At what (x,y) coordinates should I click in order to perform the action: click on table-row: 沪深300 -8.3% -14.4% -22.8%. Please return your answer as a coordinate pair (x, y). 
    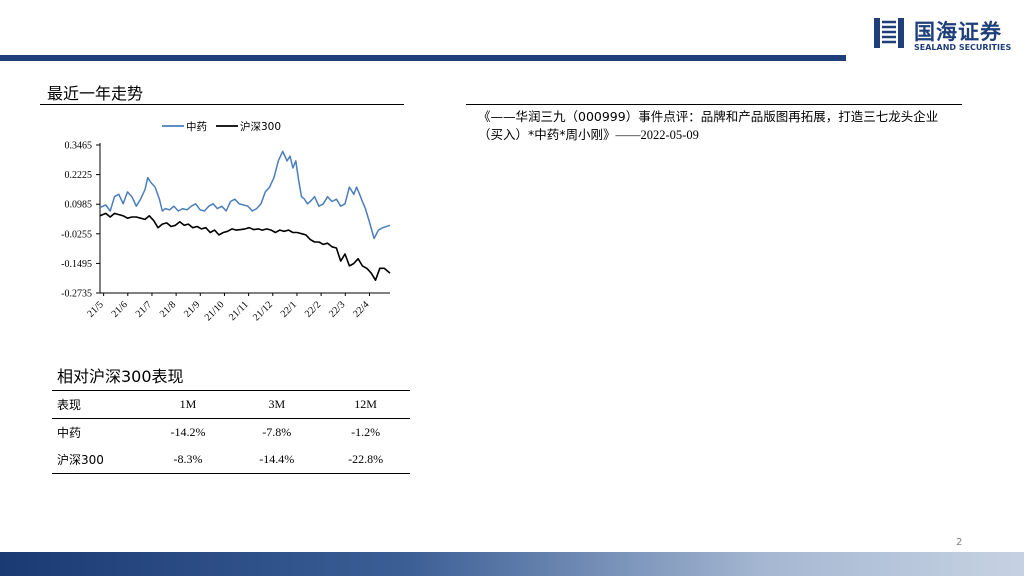
    Looking at the image, I should click on (231, 460).